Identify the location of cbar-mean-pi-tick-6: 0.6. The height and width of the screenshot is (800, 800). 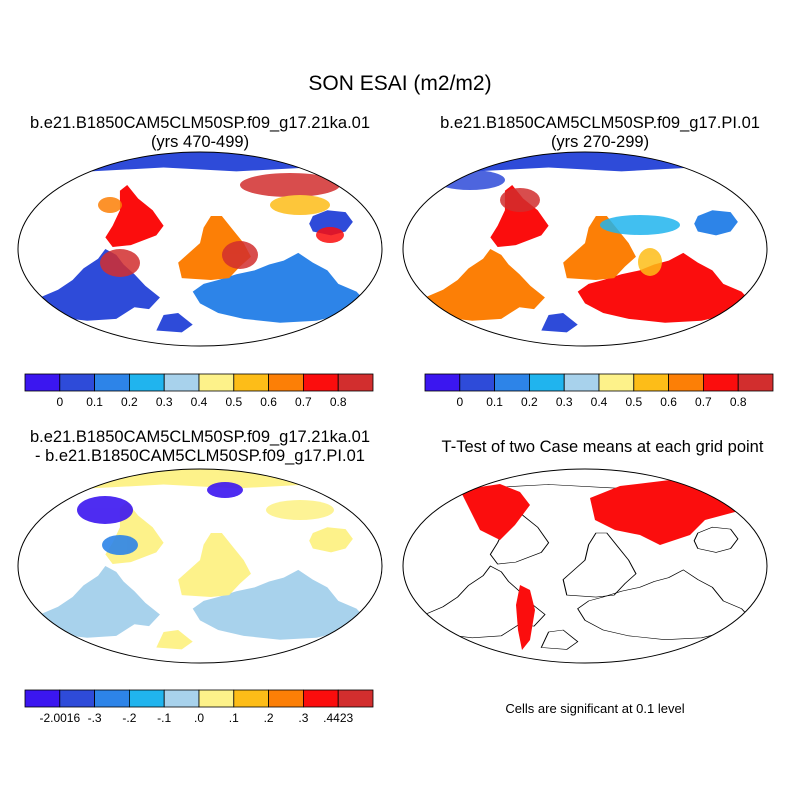
(668, 402).